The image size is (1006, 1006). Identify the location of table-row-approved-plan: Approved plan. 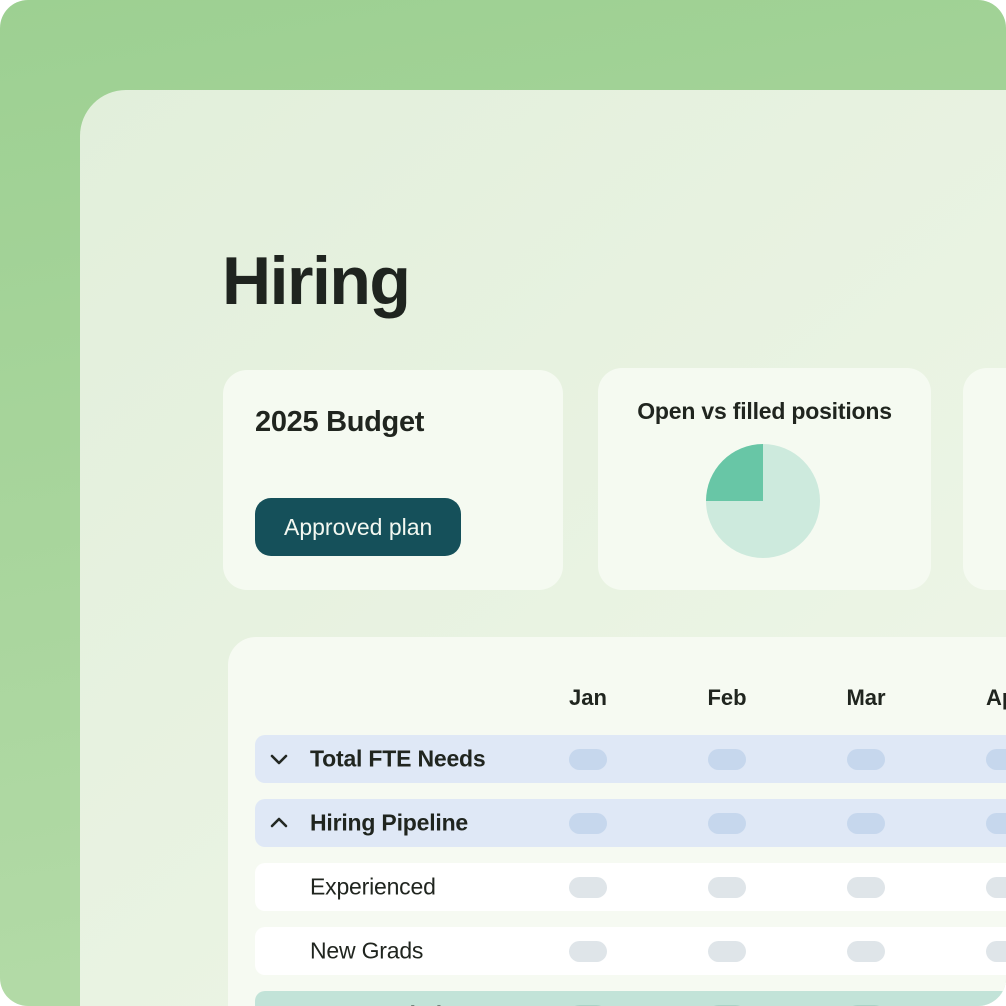
(630, 998).